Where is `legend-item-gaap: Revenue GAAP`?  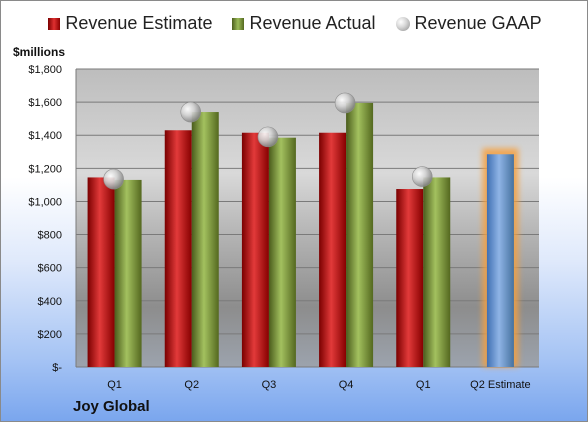 legend-item-gaap: Revenue GAAP is located at coordinates (468, 23).